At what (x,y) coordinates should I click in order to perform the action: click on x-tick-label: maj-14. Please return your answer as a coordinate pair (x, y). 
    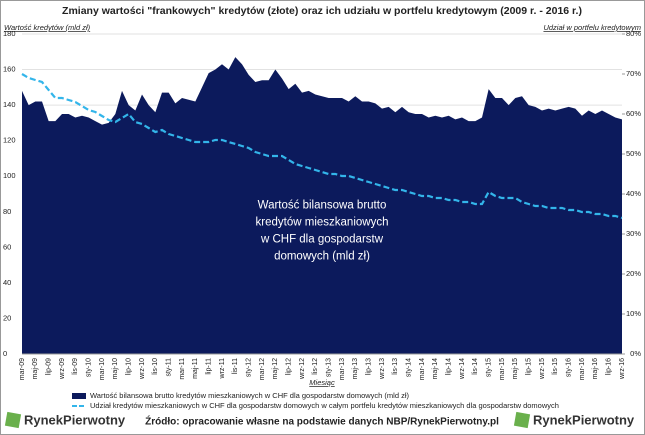
    Looking at the image, I should click on (435, 369).